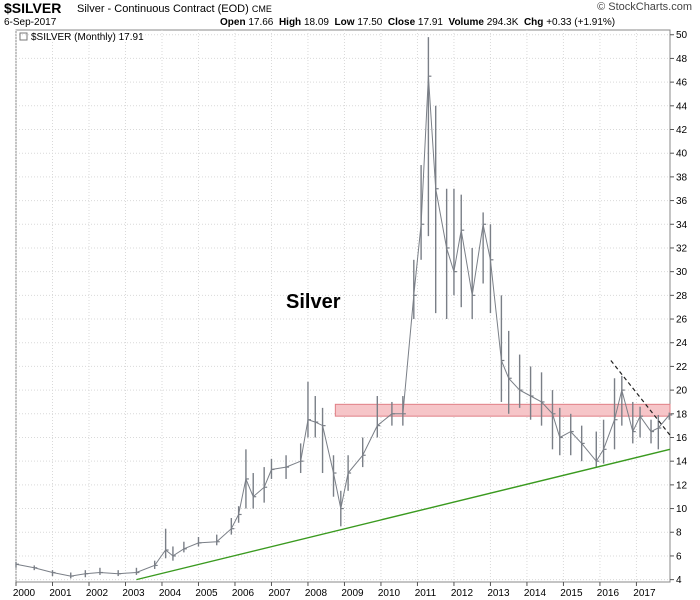 The width and height of the screenshot is (700, 600). Describe the element at coordinates (60, 593) in the screenshot. I see `x-tick-label: 2001` at that location.